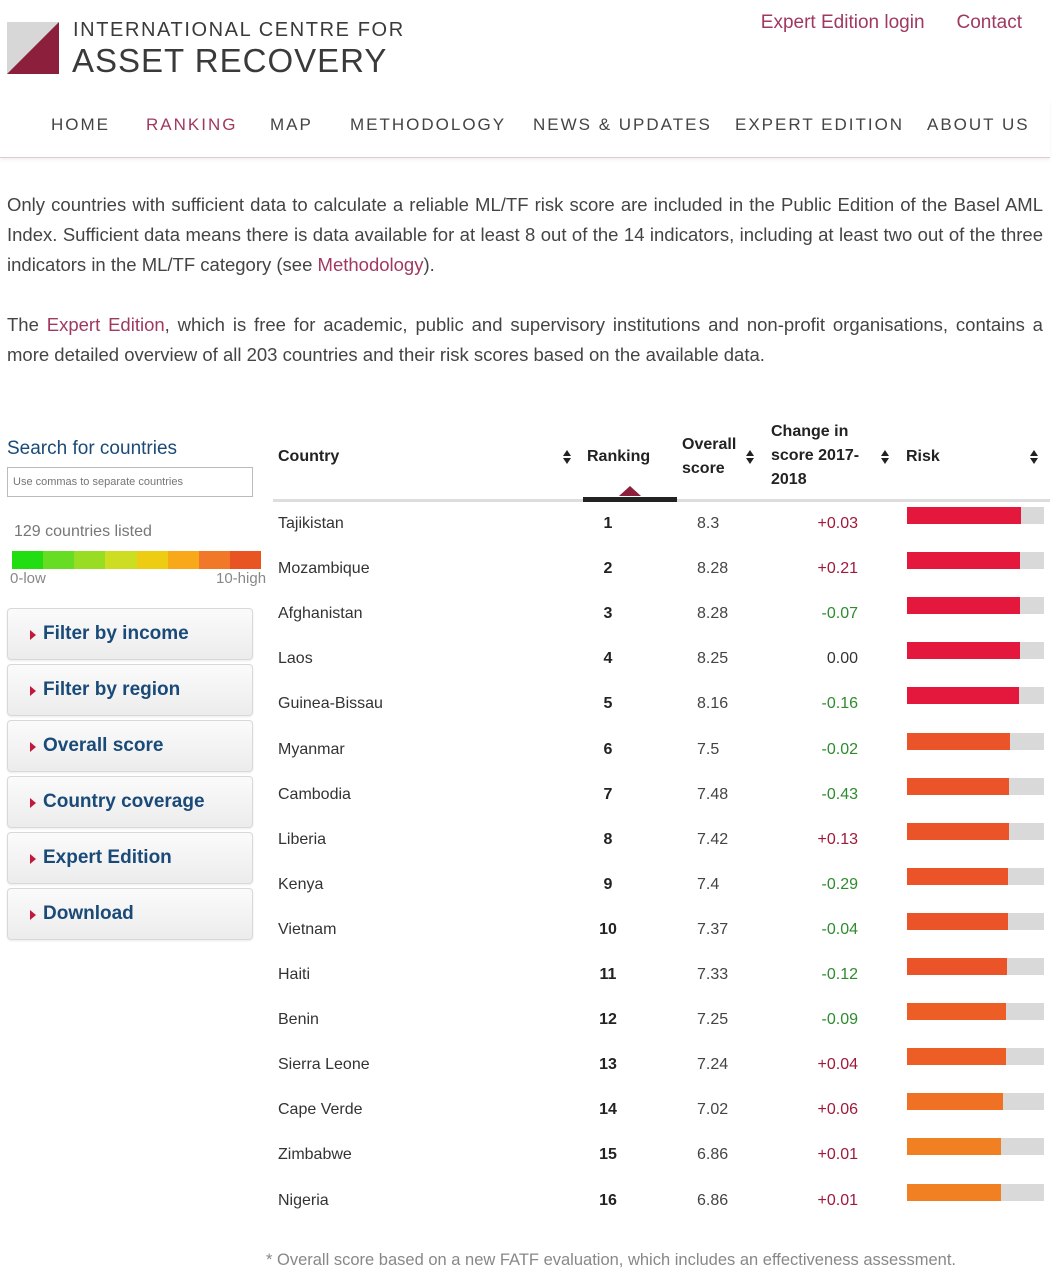 The image size is (1052, 1275). I want to click on filter-by-region-button: Filter by region, so click(130, 690).